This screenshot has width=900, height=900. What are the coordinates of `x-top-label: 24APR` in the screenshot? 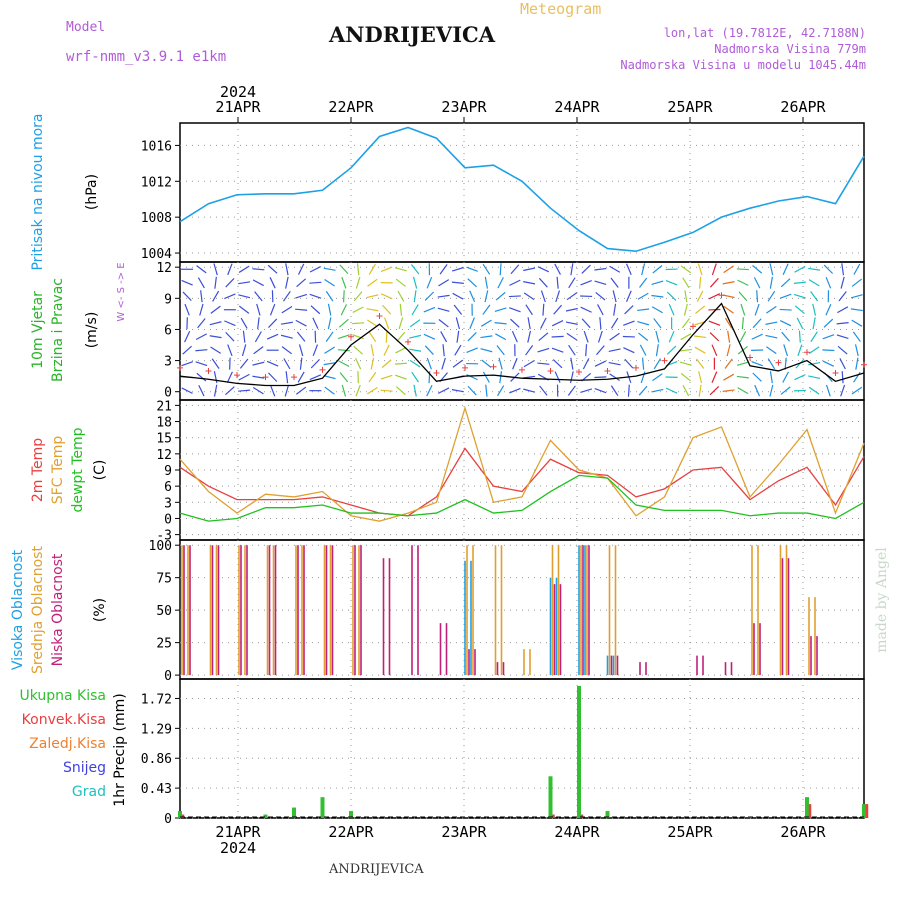 It's located at (577, 107).